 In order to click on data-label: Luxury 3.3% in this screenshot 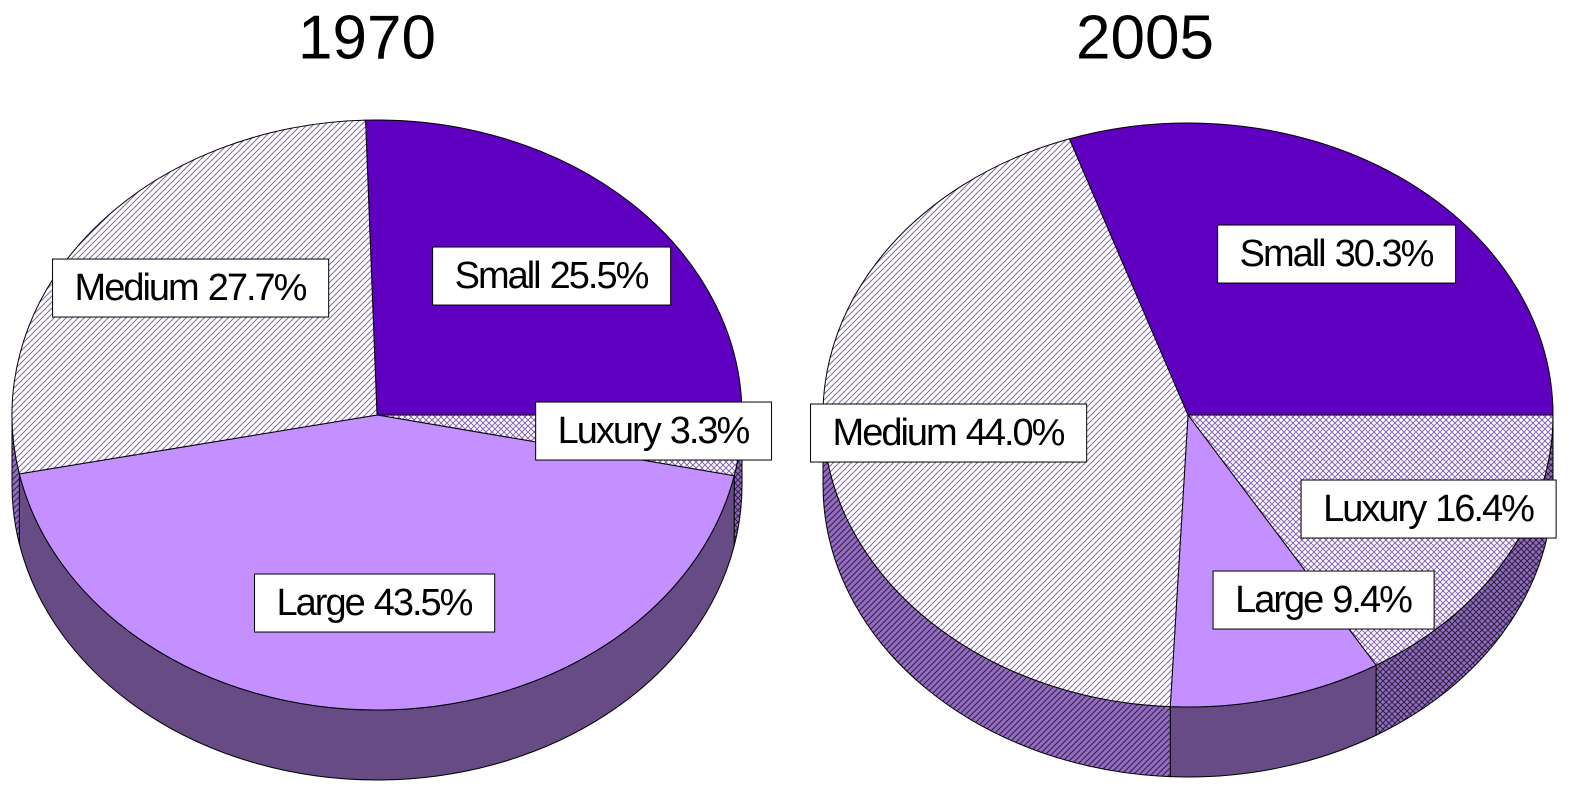, I will do `click(654, 431)`.